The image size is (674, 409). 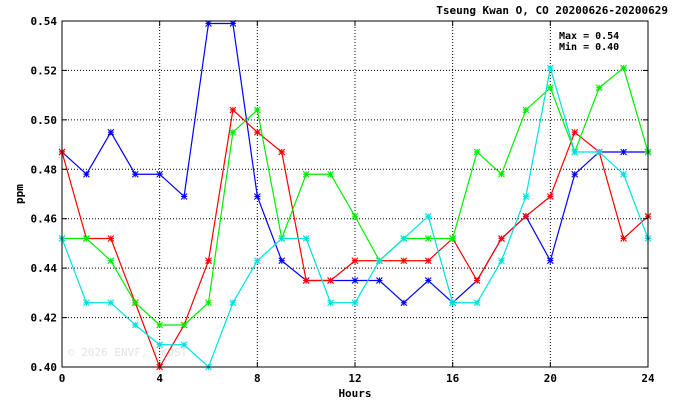 What do you see at coordinates (44, 70) in the screenshot?
I see `y-tick-label: 0.52` at bounding box center [44, 70].